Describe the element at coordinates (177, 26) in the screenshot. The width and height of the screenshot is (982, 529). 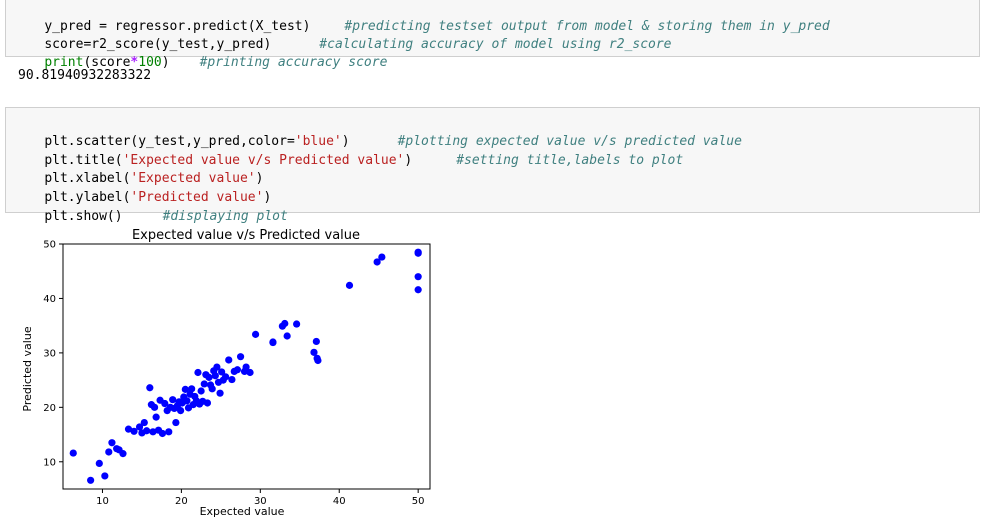
I see `code-text: y_pred = regressor.predict(X_test)` at that location.